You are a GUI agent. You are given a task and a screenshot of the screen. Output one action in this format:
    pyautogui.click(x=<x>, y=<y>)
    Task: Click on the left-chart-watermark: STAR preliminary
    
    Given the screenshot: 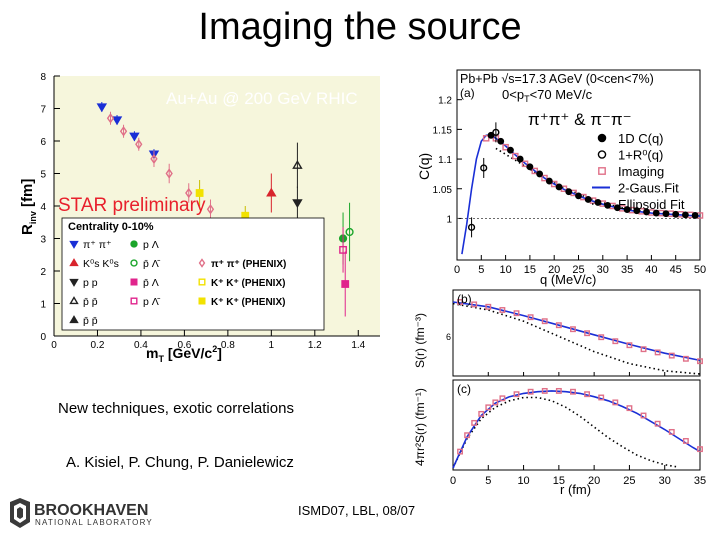 What is the action you would take?
    pyautogui.click(x=132, y=205)
    